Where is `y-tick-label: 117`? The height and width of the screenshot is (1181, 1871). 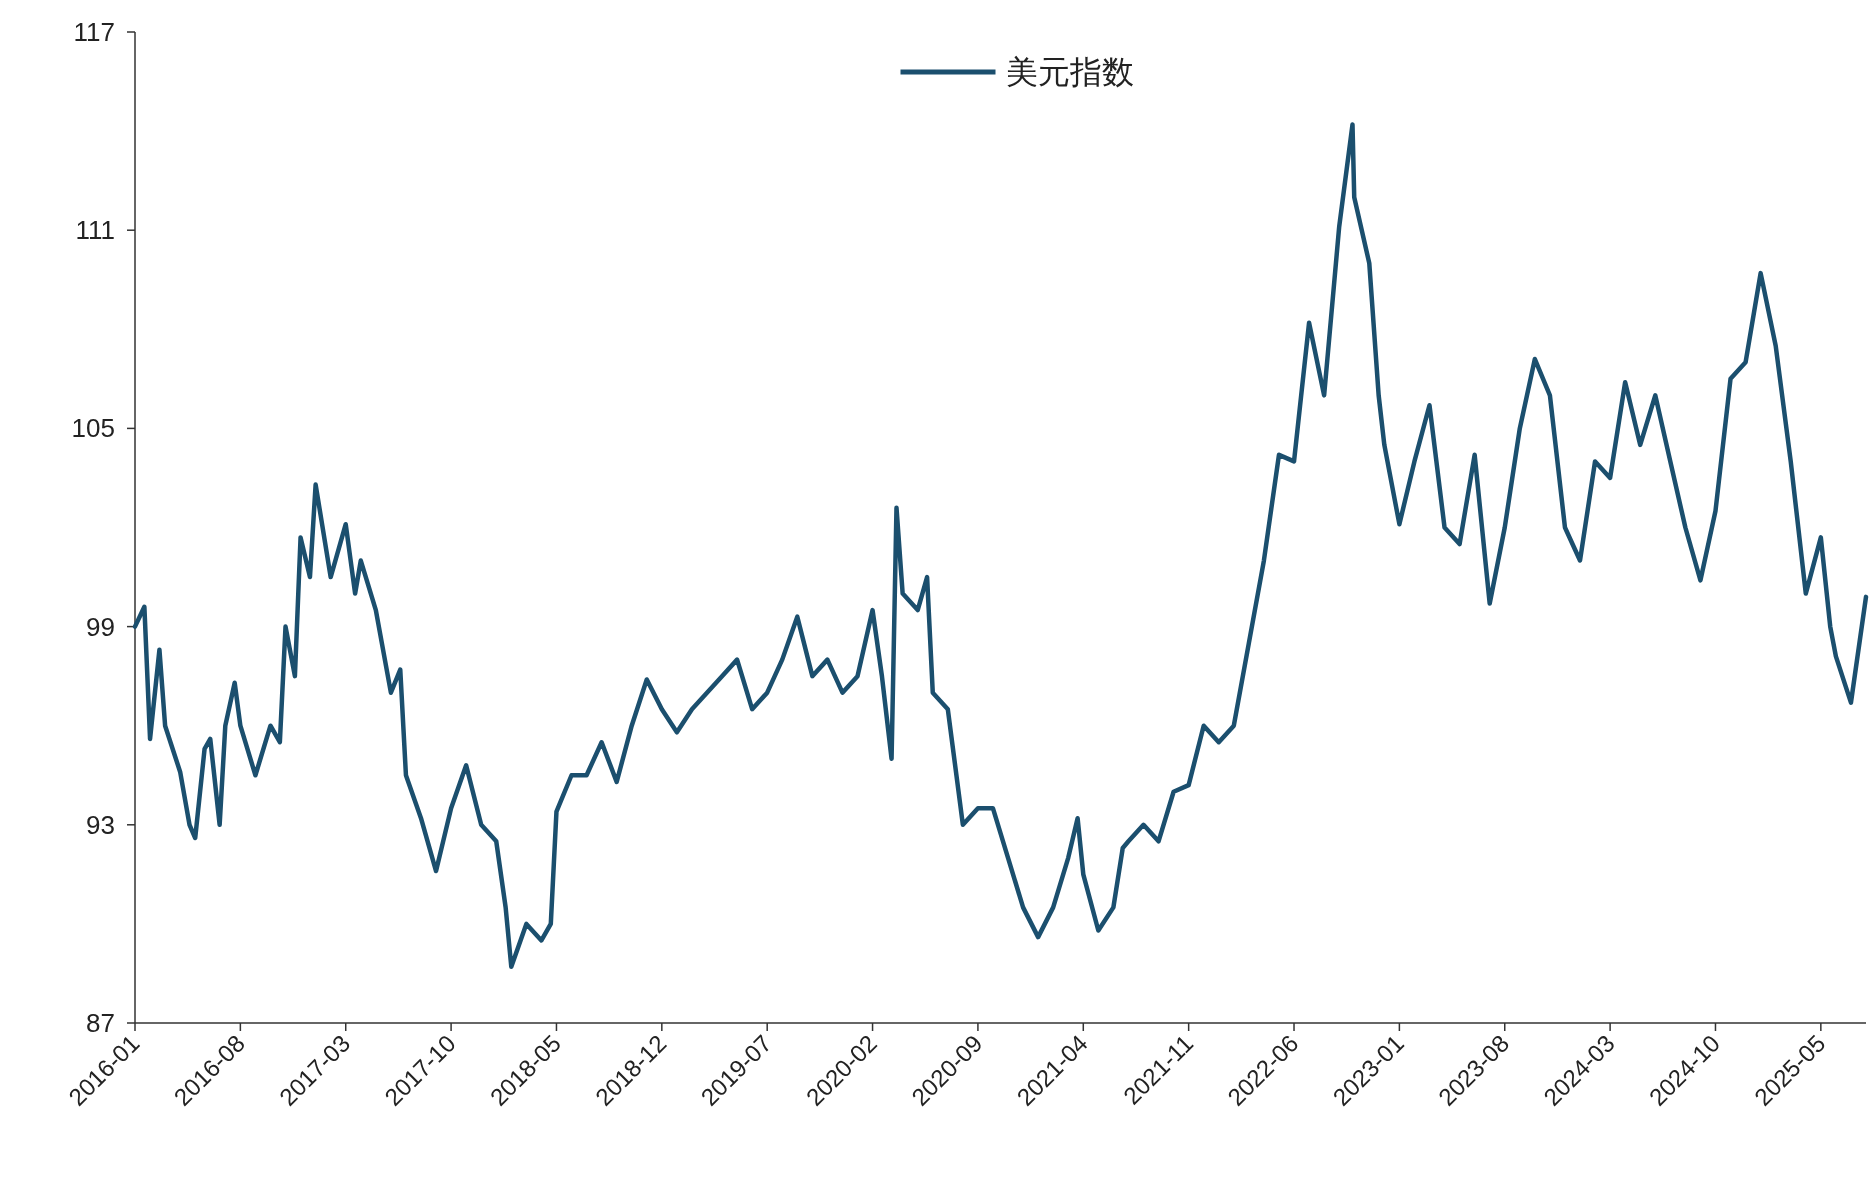
y-tick-label: 117 is located at coordinates (94, 32).